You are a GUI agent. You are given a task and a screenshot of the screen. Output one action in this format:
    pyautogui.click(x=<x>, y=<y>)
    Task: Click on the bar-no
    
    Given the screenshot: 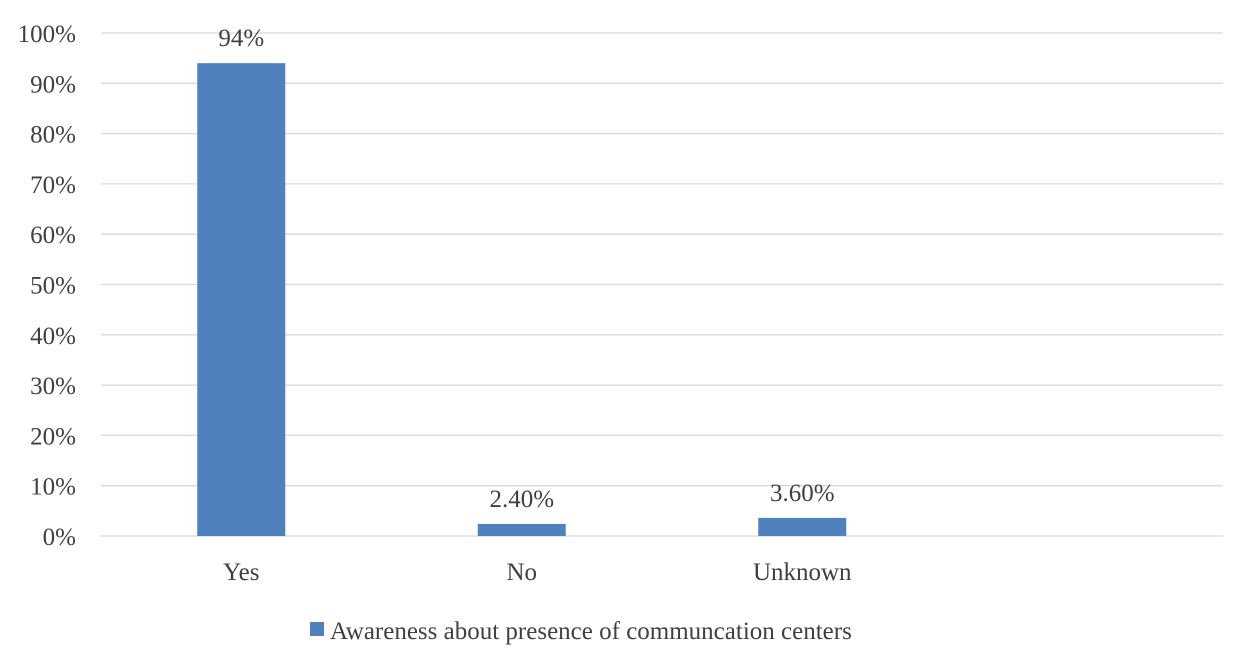 What is the action you would take?
    pyautogui.click(x=521, y=529)
    